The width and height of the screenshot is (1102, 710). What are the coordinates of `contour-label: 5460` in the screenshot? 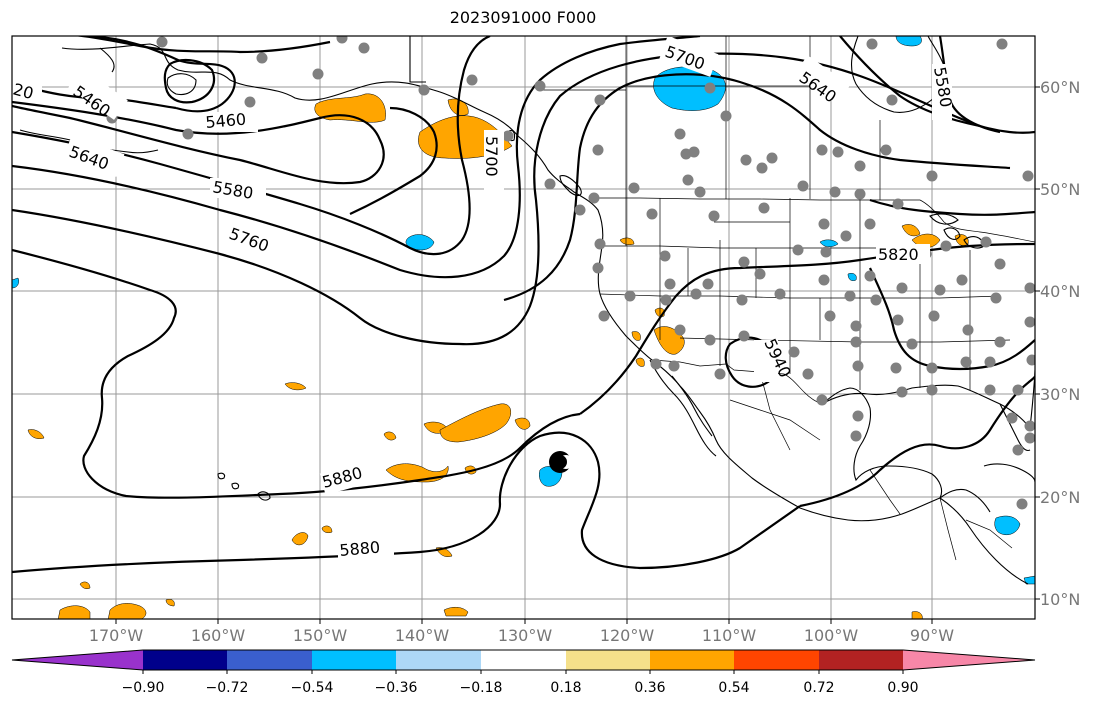 It's located at (226, 121).